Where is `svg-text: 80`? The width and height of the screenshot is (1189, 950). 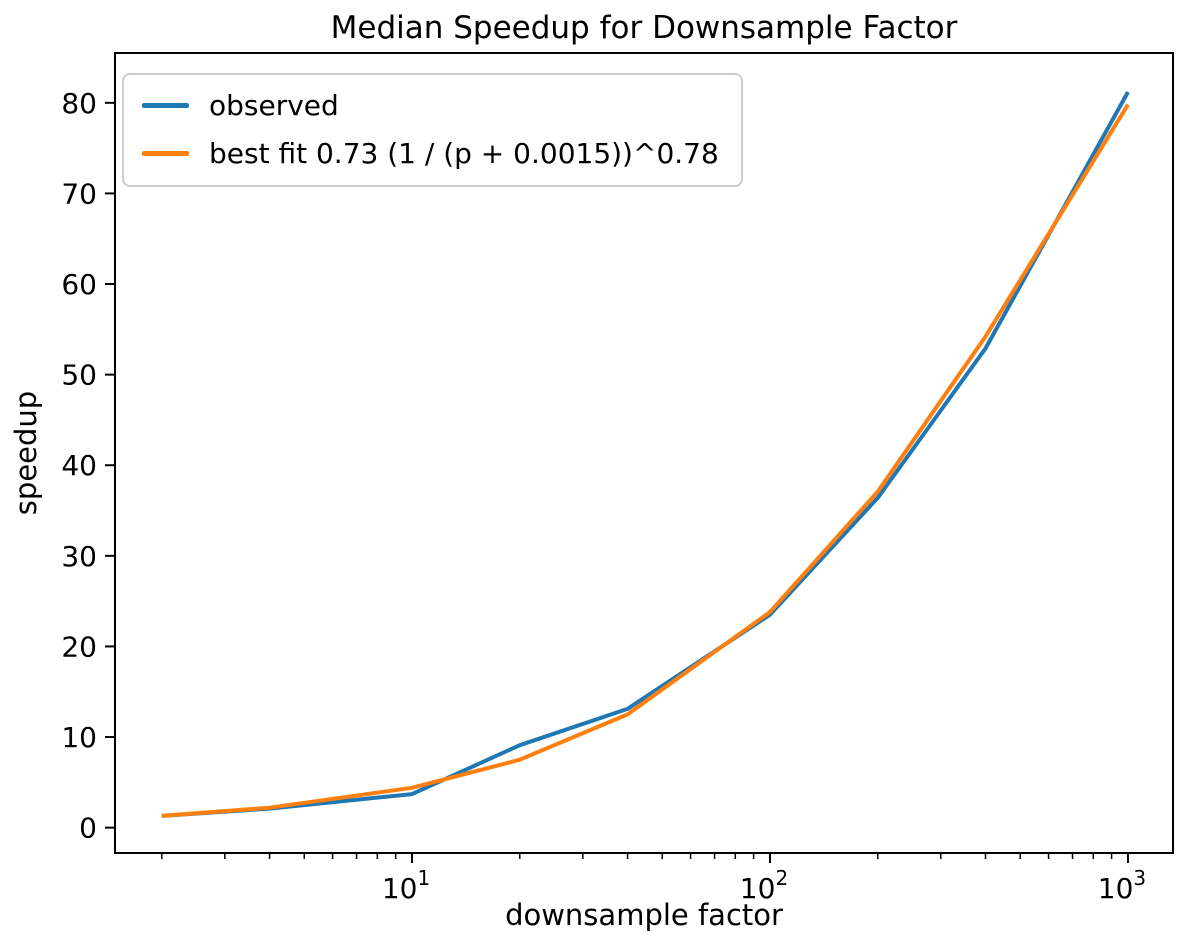 svg-text: 80 is located at coordinates (79, 103).